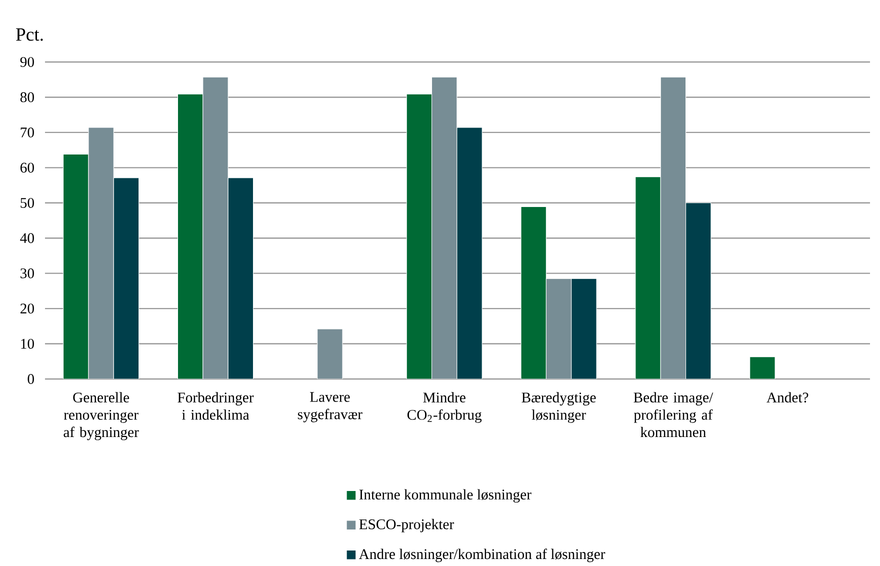 This screenshot has width=880, height=566. I want to click on x-tick-label: Forbedringer i indeklima, so click(216, 406).